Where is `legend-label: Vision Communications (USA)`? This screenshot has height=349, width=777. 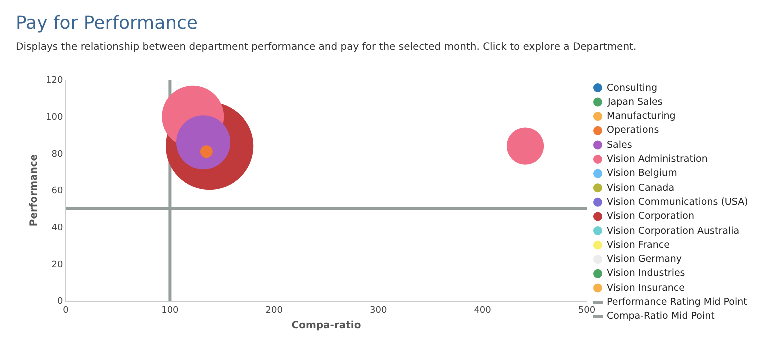 legend-label: Vision Communications (USA) is located at coordinates (677, 202).